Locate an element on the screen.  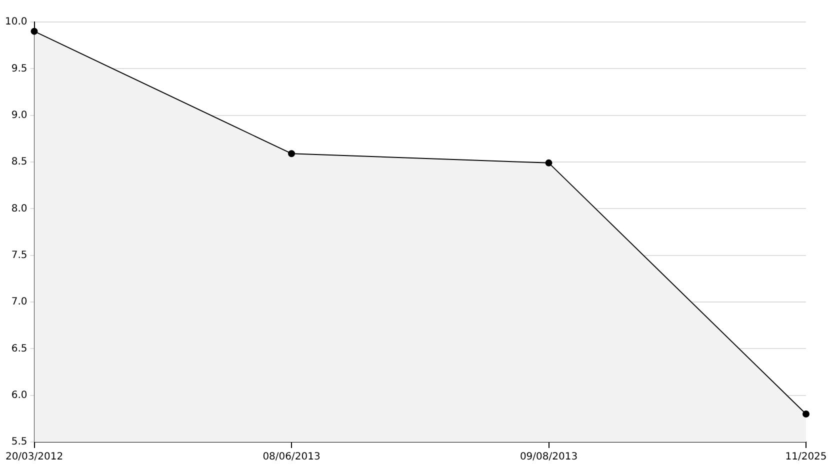
y-tick-label: 10.0 is located at coordinates (16, 22).